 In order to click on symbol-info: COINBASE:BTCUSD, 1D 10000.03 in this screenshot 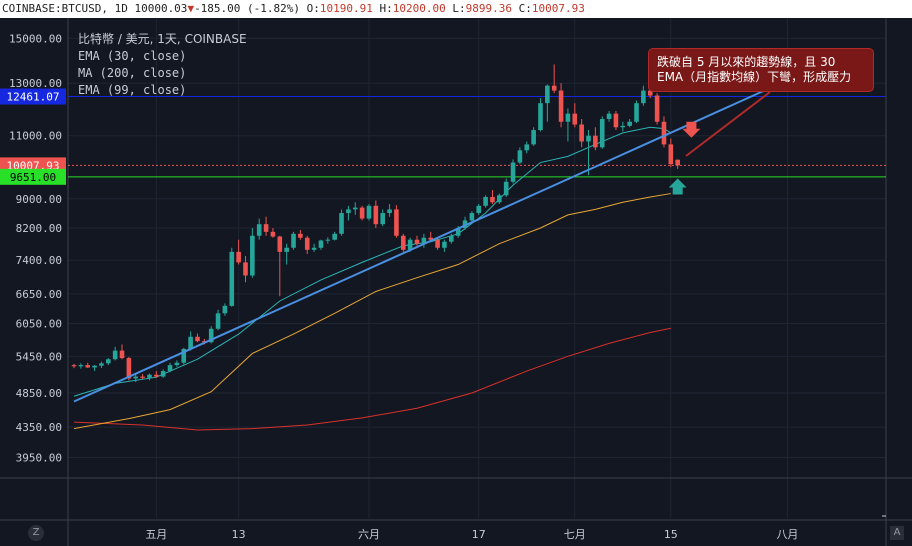, I will do `click(95, 8)`.